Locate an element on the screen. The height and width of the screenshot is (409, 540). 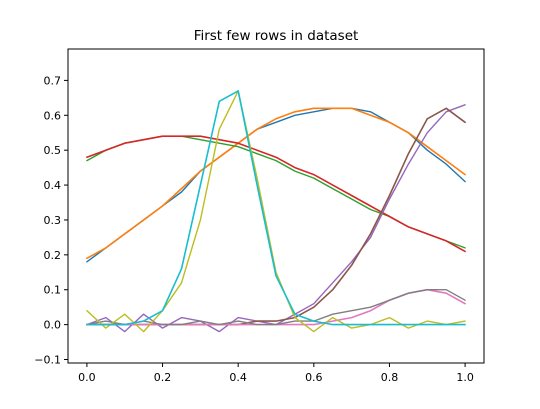
y-tick-label: 0.3 is located at coordinates (53, 220).